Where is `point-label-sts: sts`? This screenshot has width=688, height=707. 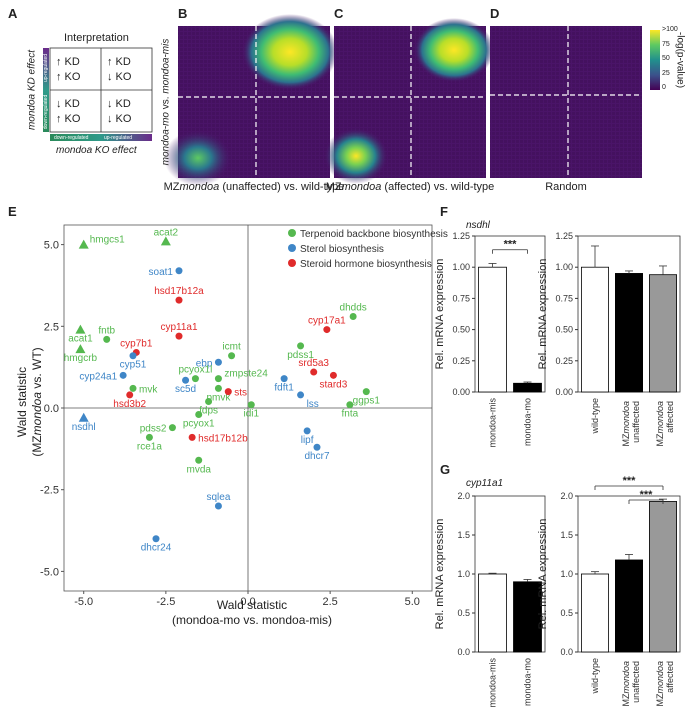
point-label-sts: sts is located at coordinates (240, 393).